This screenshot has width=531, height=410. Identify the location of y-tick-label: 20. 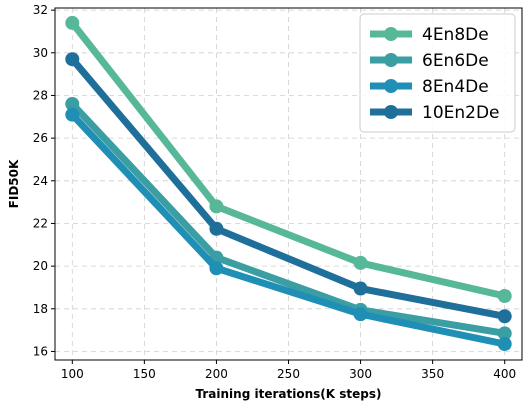
(40, 266).